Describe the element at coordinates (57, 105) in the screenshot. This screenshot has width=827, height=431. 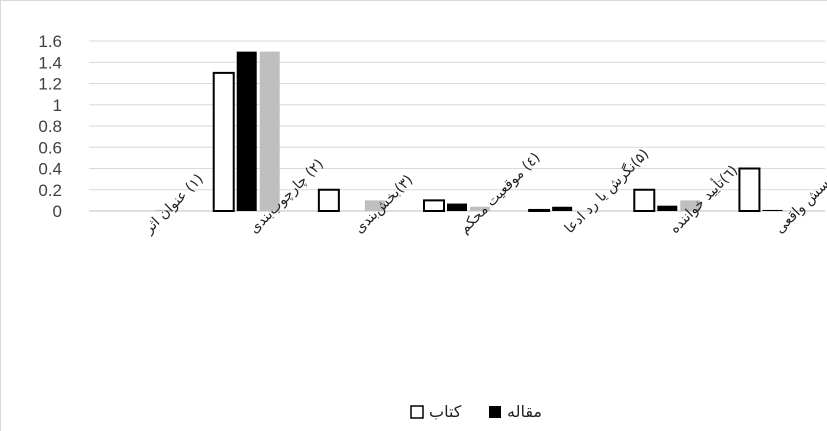
I see `y-tick-label: 1` at that location.